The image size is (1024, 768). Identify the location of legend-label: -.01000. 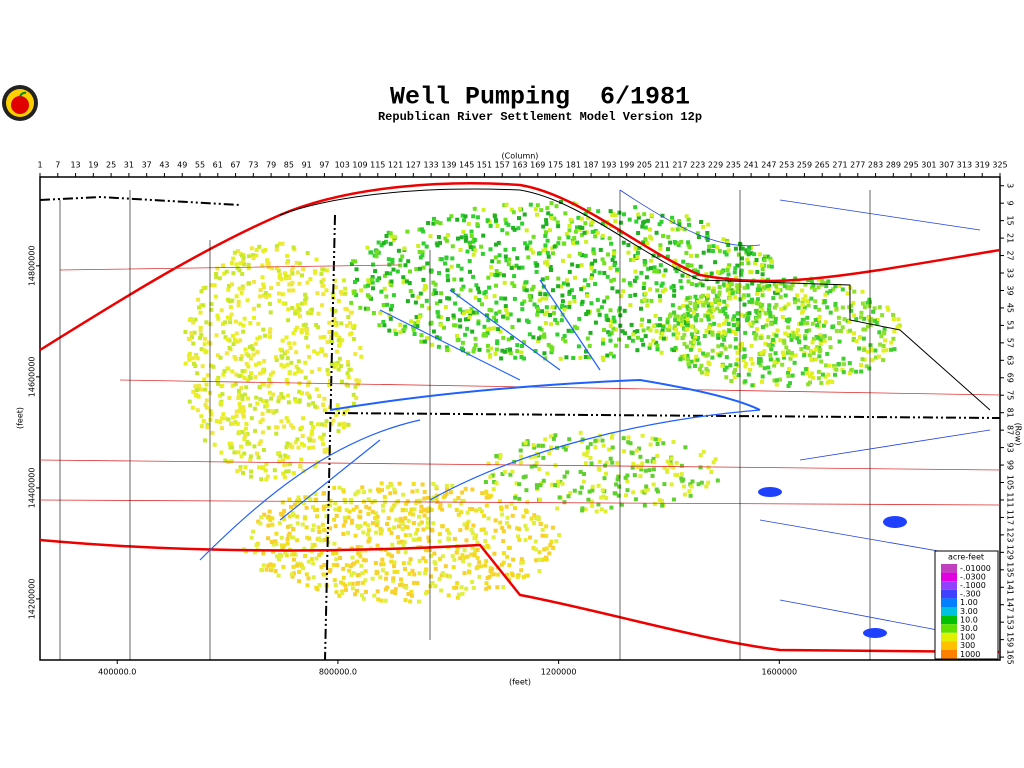
(975, 568).